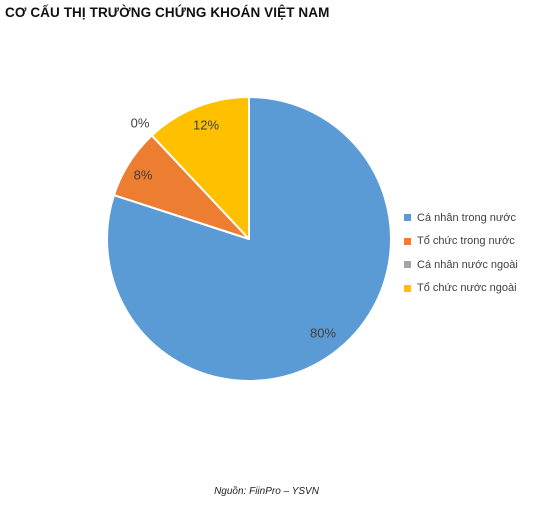 This screenshot has height=510, width=533. What do you see at coordinates (466, 217) in the screenshot?
I see `legend-label: Cá nhân trong nước` at bounding box center [466, 217].